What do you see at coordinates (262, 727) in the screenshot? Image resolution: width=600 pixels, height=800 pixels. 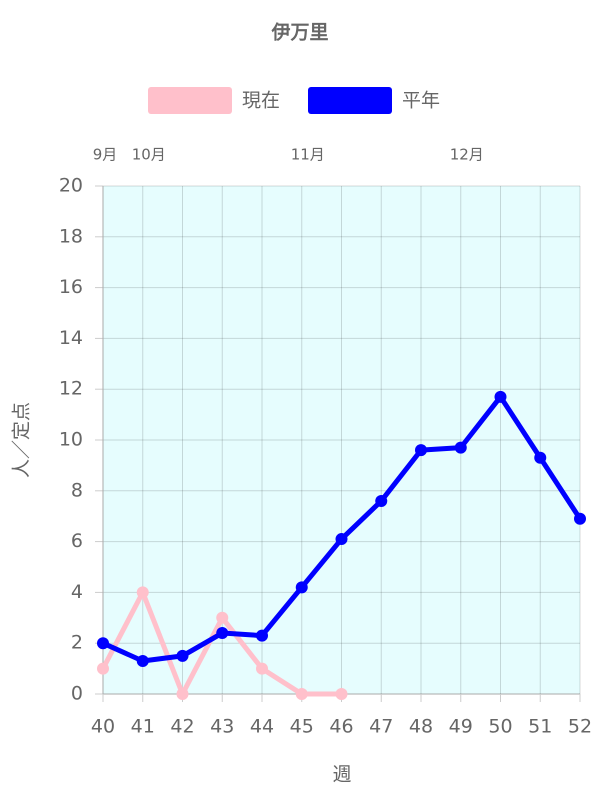 I see `x-tick-label: 44` at bounding box center [262, 727].